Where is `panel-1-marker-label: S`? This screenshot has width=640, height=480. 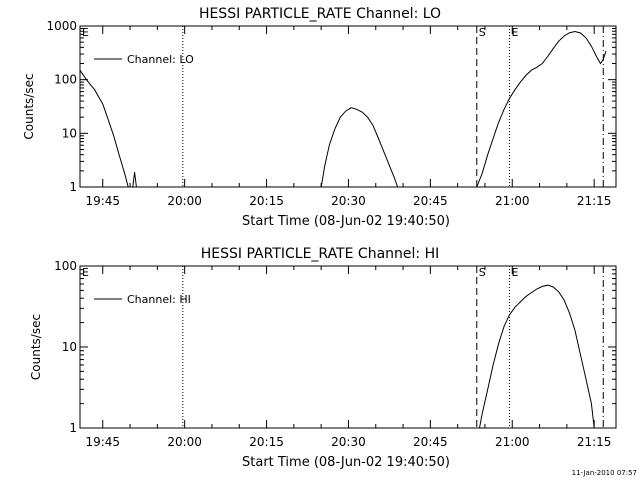
panel-1-marker-label: S is located at coordinates (482, 32).